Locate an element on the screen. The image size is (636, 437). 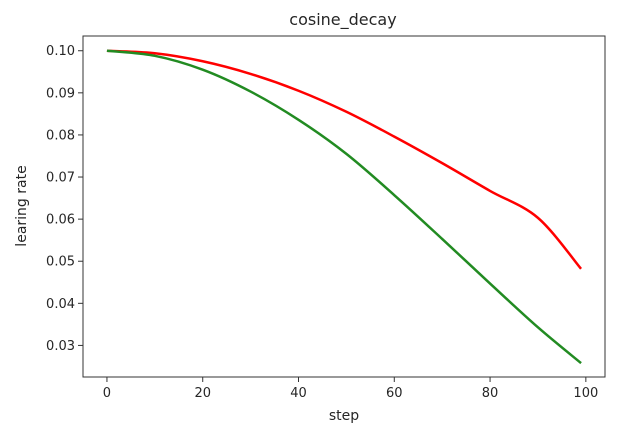
x-tick-label: 80 is located at coordinates (490, 393).